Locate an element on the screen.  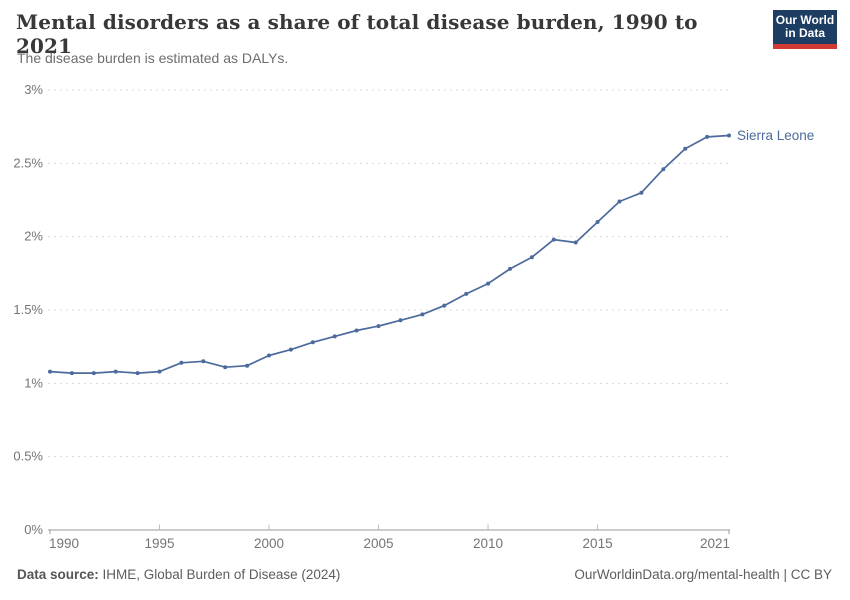
x-axis-label: 2000 is located at coordinates (269, 543).